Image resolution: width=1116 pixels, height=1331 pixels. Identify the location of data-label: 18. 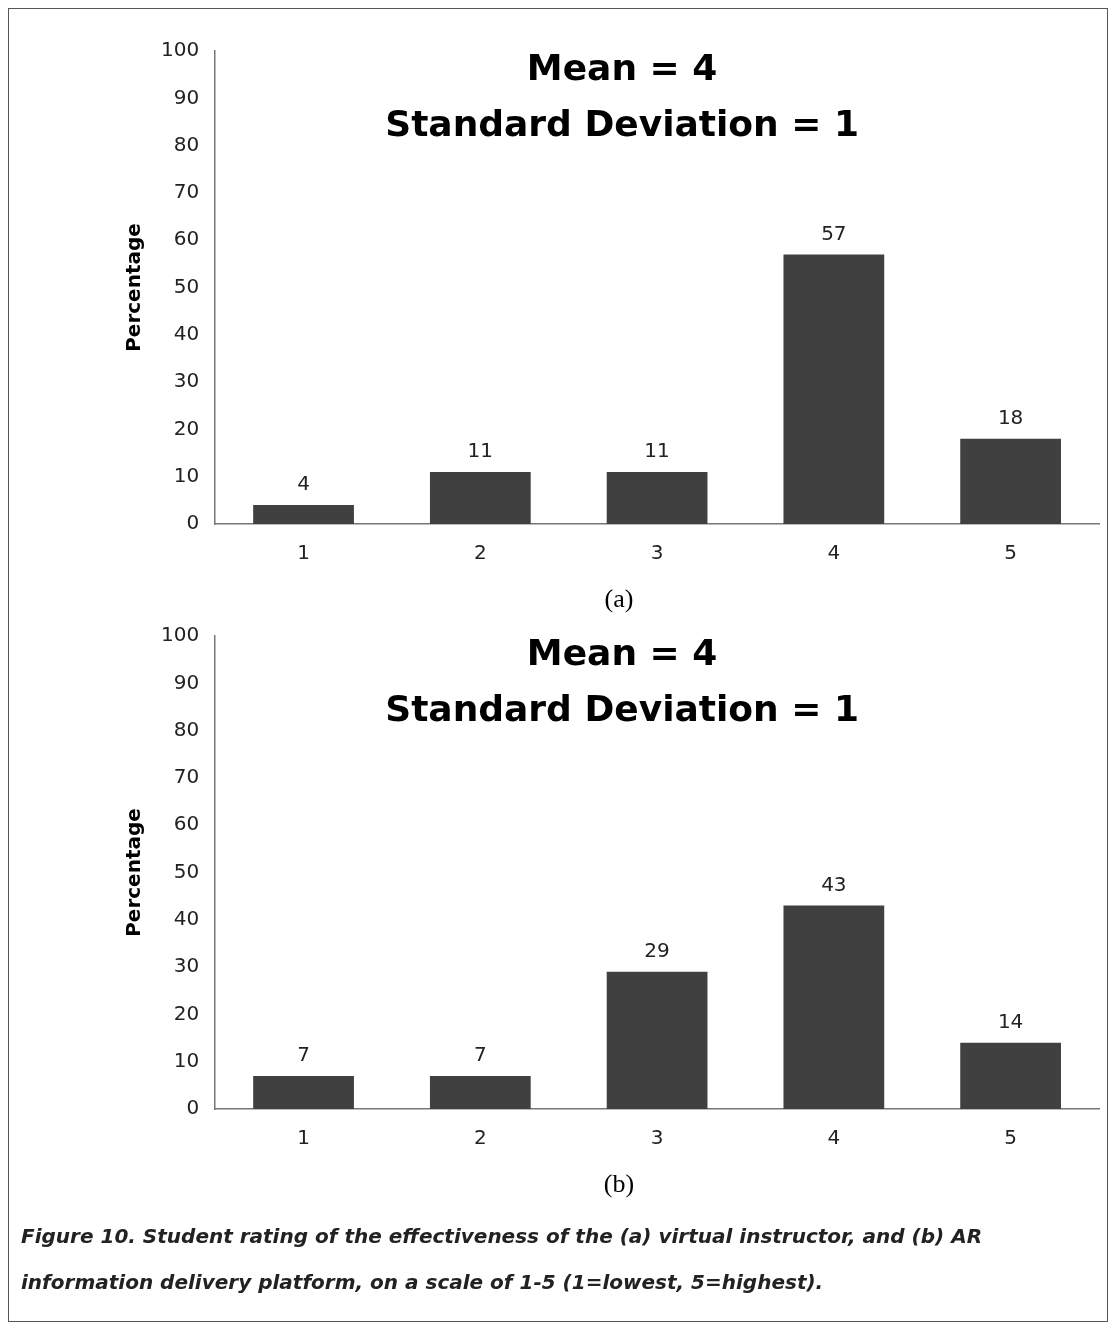
(1010, 417).